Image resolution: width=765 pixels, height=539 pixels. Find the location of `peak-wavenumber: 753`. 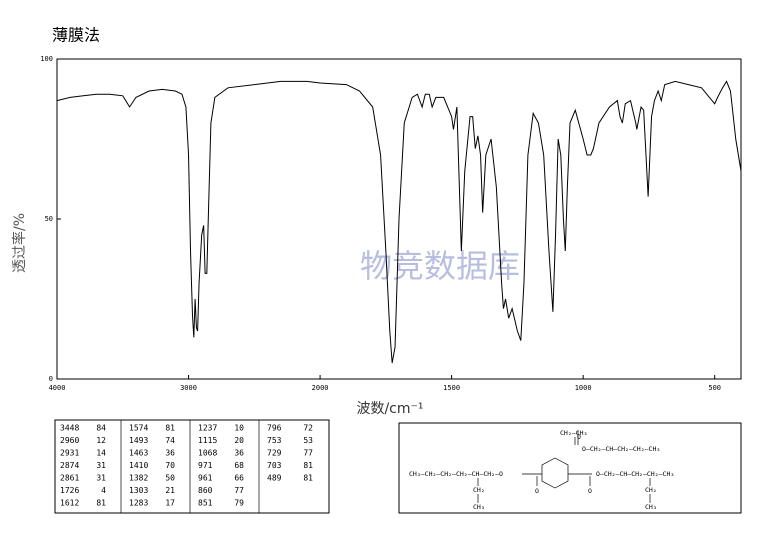

peak-wavenumber: 753 is located at coordinates (274, 440).